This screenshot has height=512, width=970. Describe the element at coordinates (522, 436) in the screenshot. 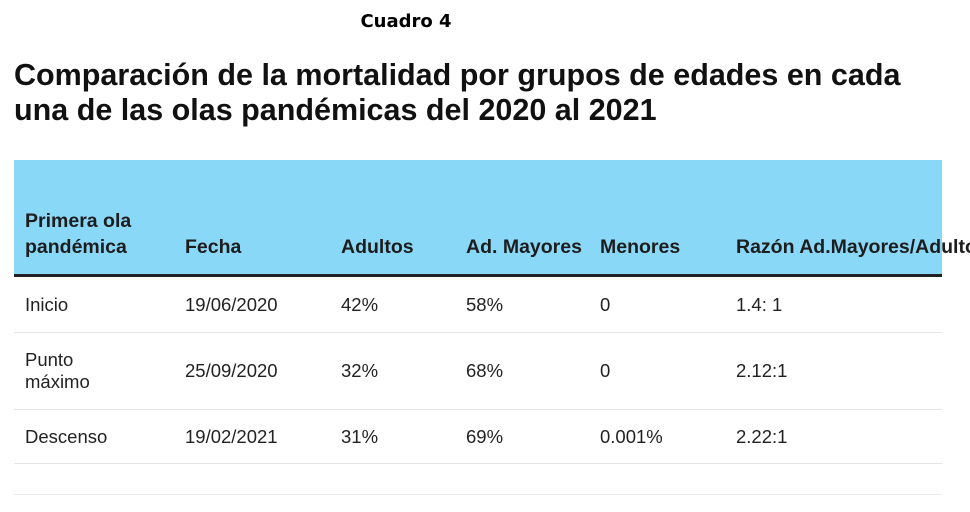

I see `cell-ad-mayores: 69%` at that location.